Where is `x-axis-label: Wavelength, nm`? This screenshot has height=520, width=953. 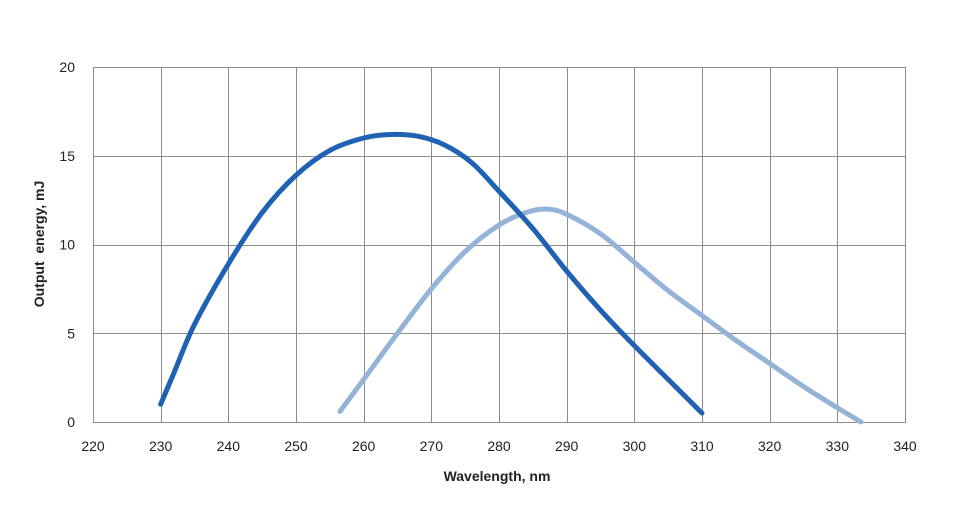 x-axis-label: Wavelength, nm is located at coordinates (497, 476).